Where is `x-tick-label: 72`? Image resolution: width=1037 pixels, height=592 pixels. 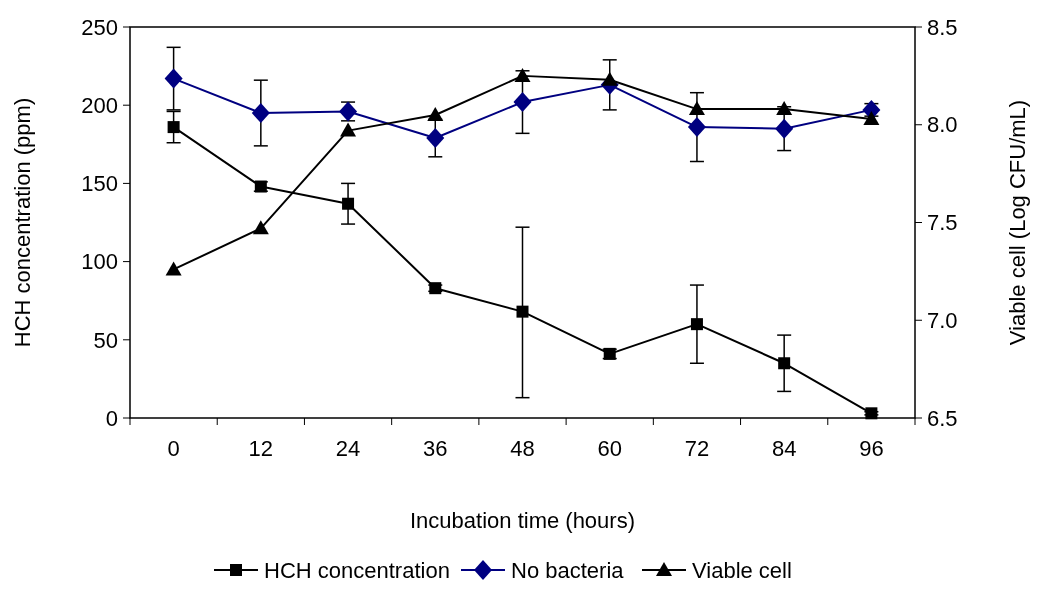
x-tick-label: 72 is located at coordinates (697, 448).